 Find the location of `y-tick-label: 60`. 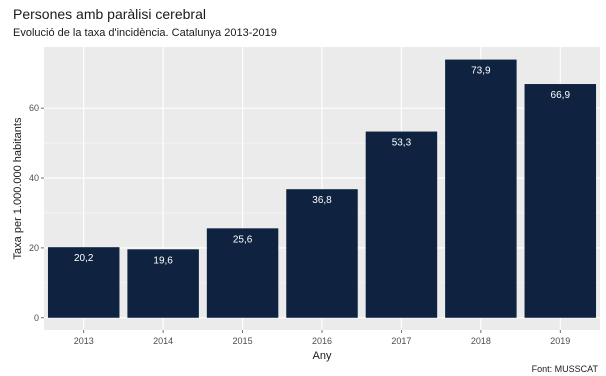

y-tick-label: 60 is located at coordinates (34, 108).